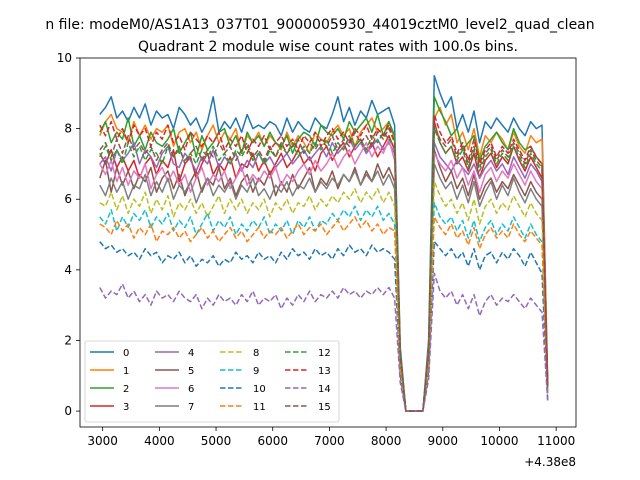  Describe the element at coordinates (68, 199) in the screenshot. I see `y-tick-label: 6` at that location.